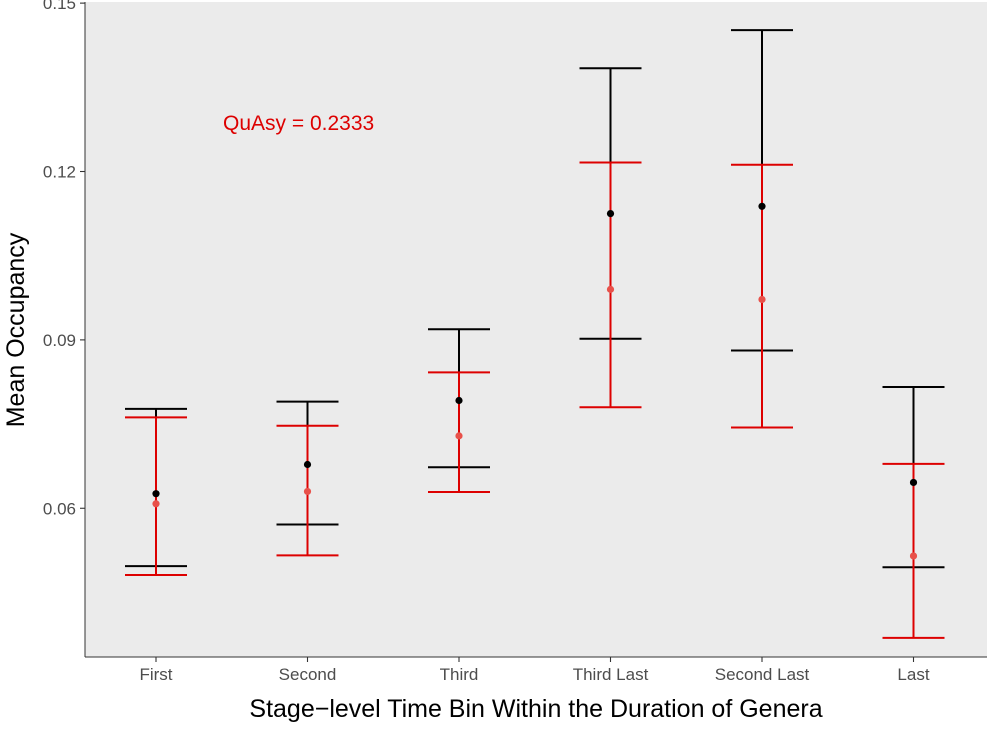 The height and width of the screenshot is (729, 987). What do you see at coordinates (913, 674) in the screenshot?
I see `x-tick-label: Last` at bounding box center [913, 674].